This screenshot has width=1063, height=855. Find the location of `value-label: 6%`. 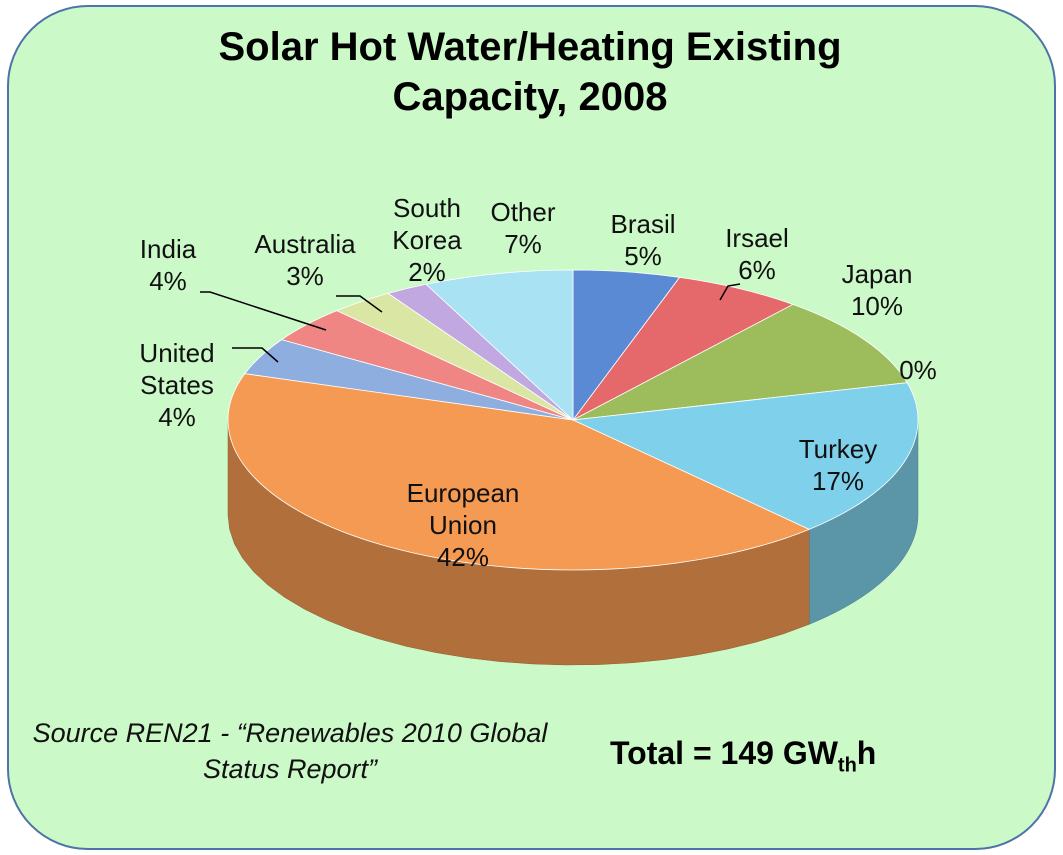

value-label: 6% is located at coordinates (757, 270).